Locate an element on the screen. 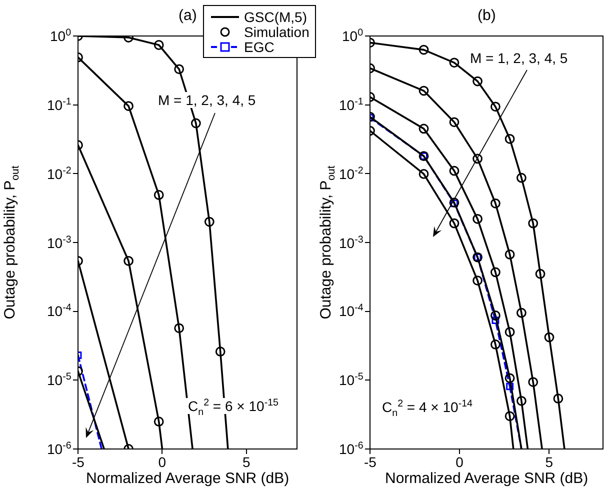 Image resolution: width=612 pixels, height=495 pixels. chart-title: (a) is located at coordinates (187, 15).